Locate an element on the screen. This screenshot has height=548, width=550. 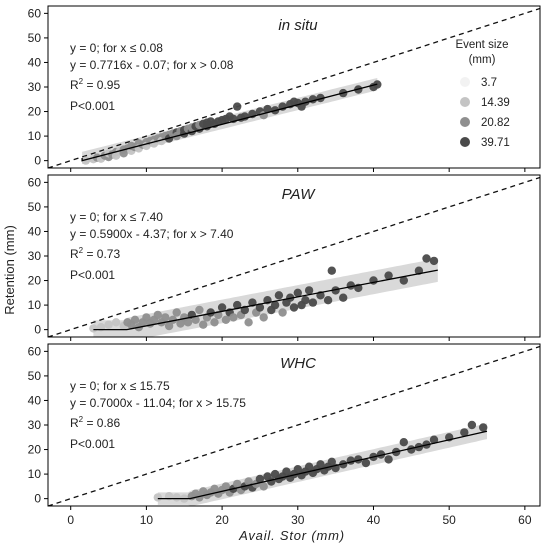
annotation-line1: y = 0; for x ≤ 15.75 is located at coordinates (120, 386).